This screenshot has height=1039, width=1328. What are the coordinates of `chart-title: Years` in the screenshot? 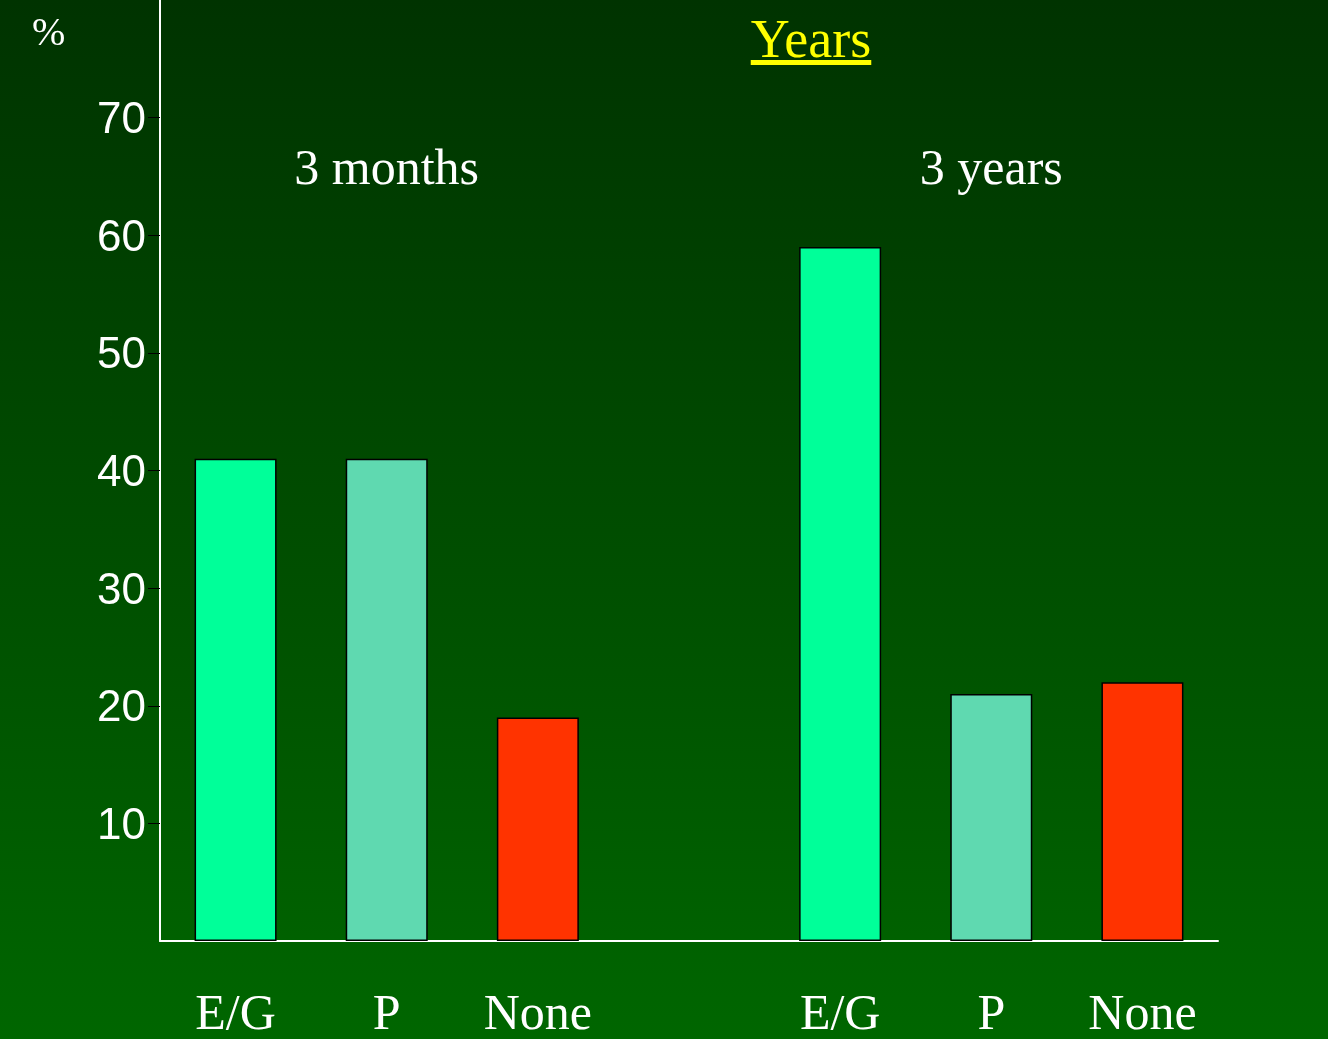 It's located at (811, 39).